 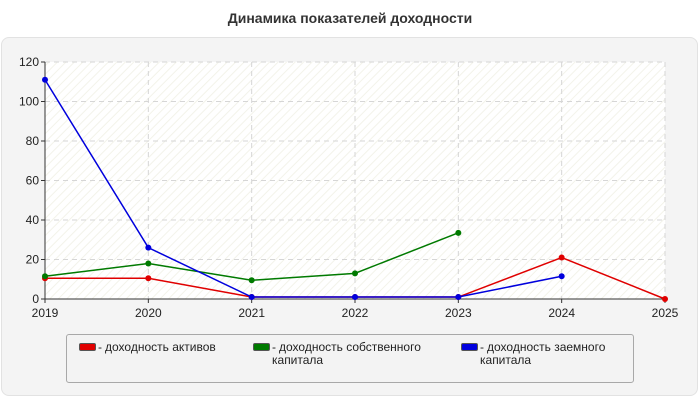 I want to click on legend-swatch-blue, so click(x=469, y=347).